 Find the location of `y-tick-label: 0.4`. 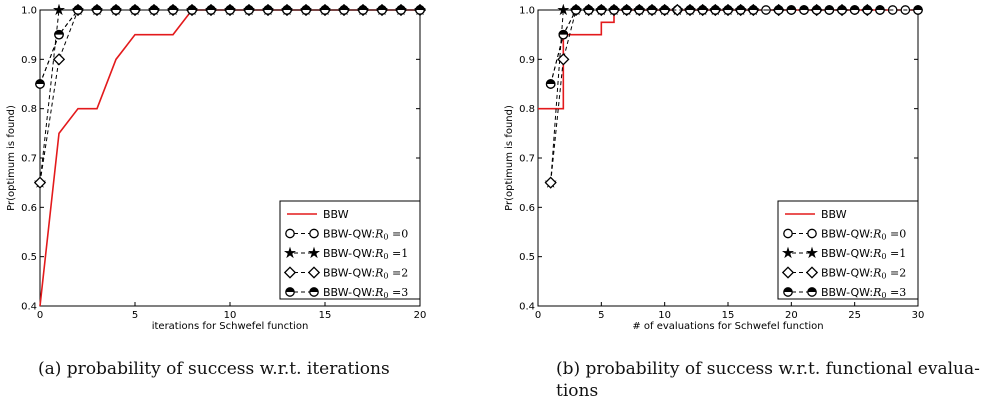

y-tick-label: 0.4 is located at coordinates (527, 307).